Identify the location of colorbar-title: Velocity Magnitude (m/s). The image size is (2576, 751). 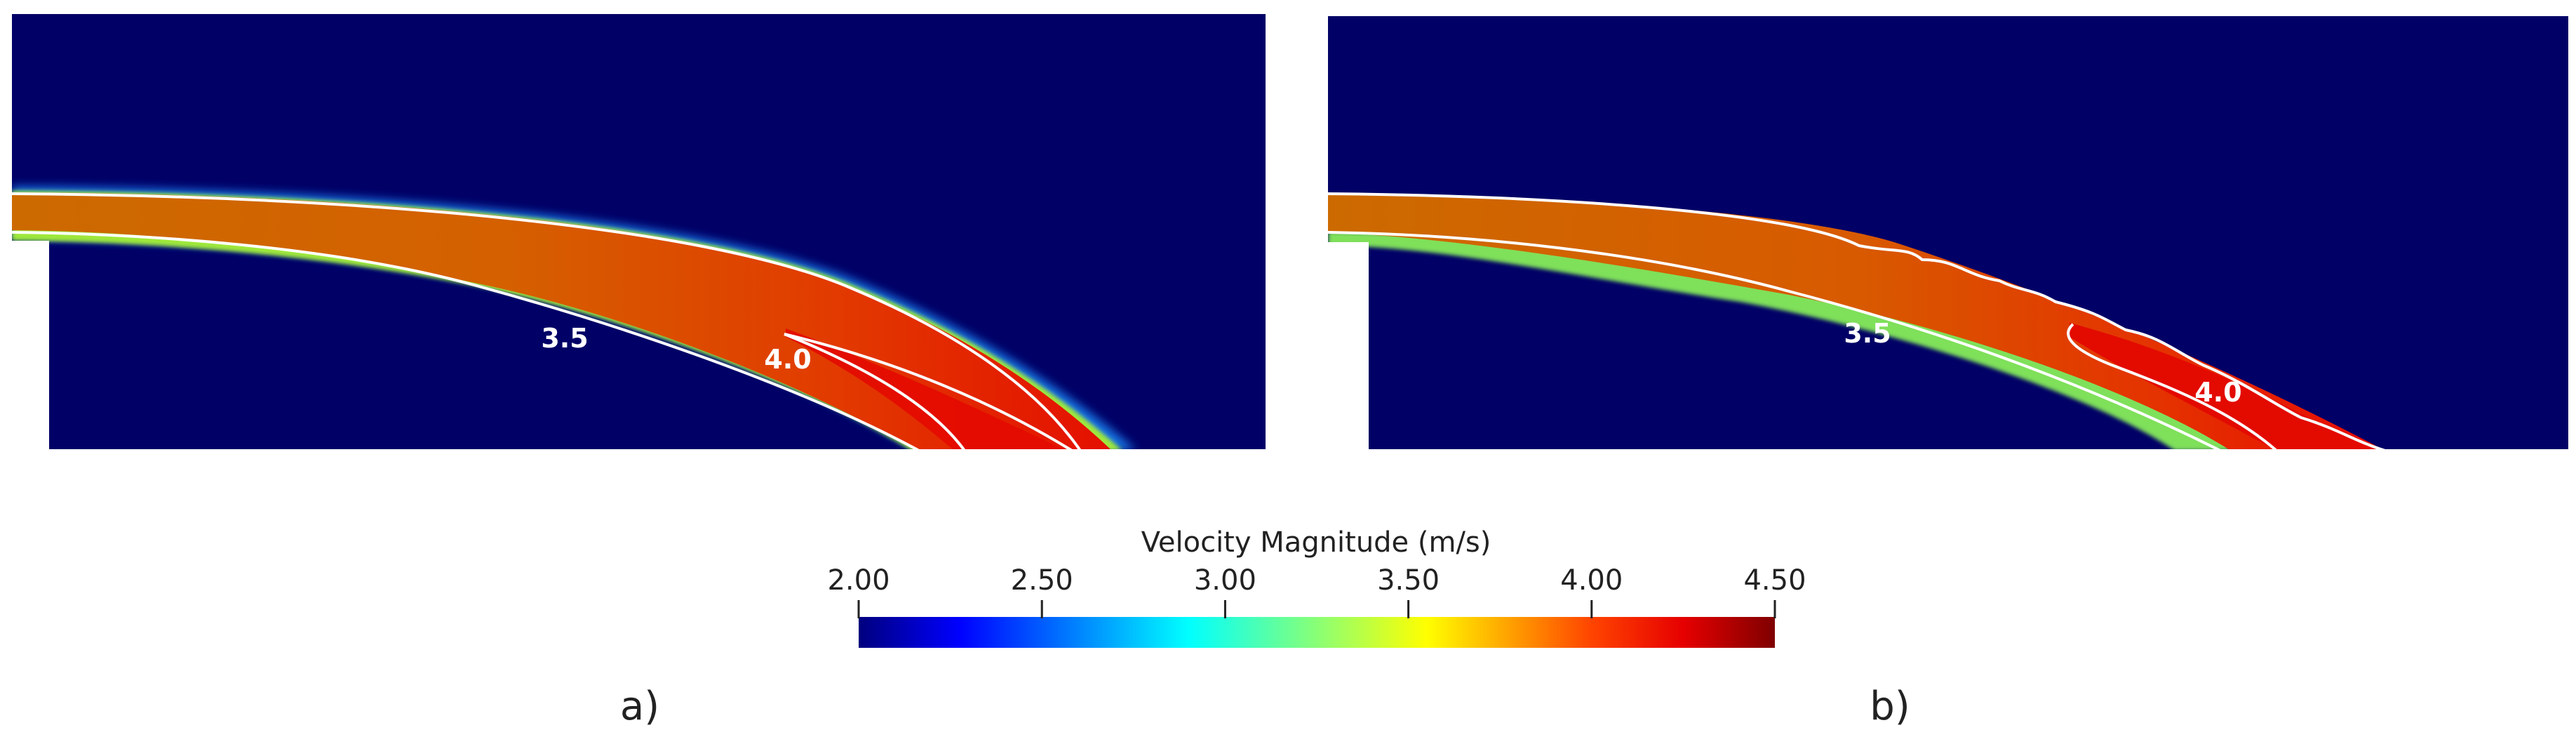
(1316, 542).